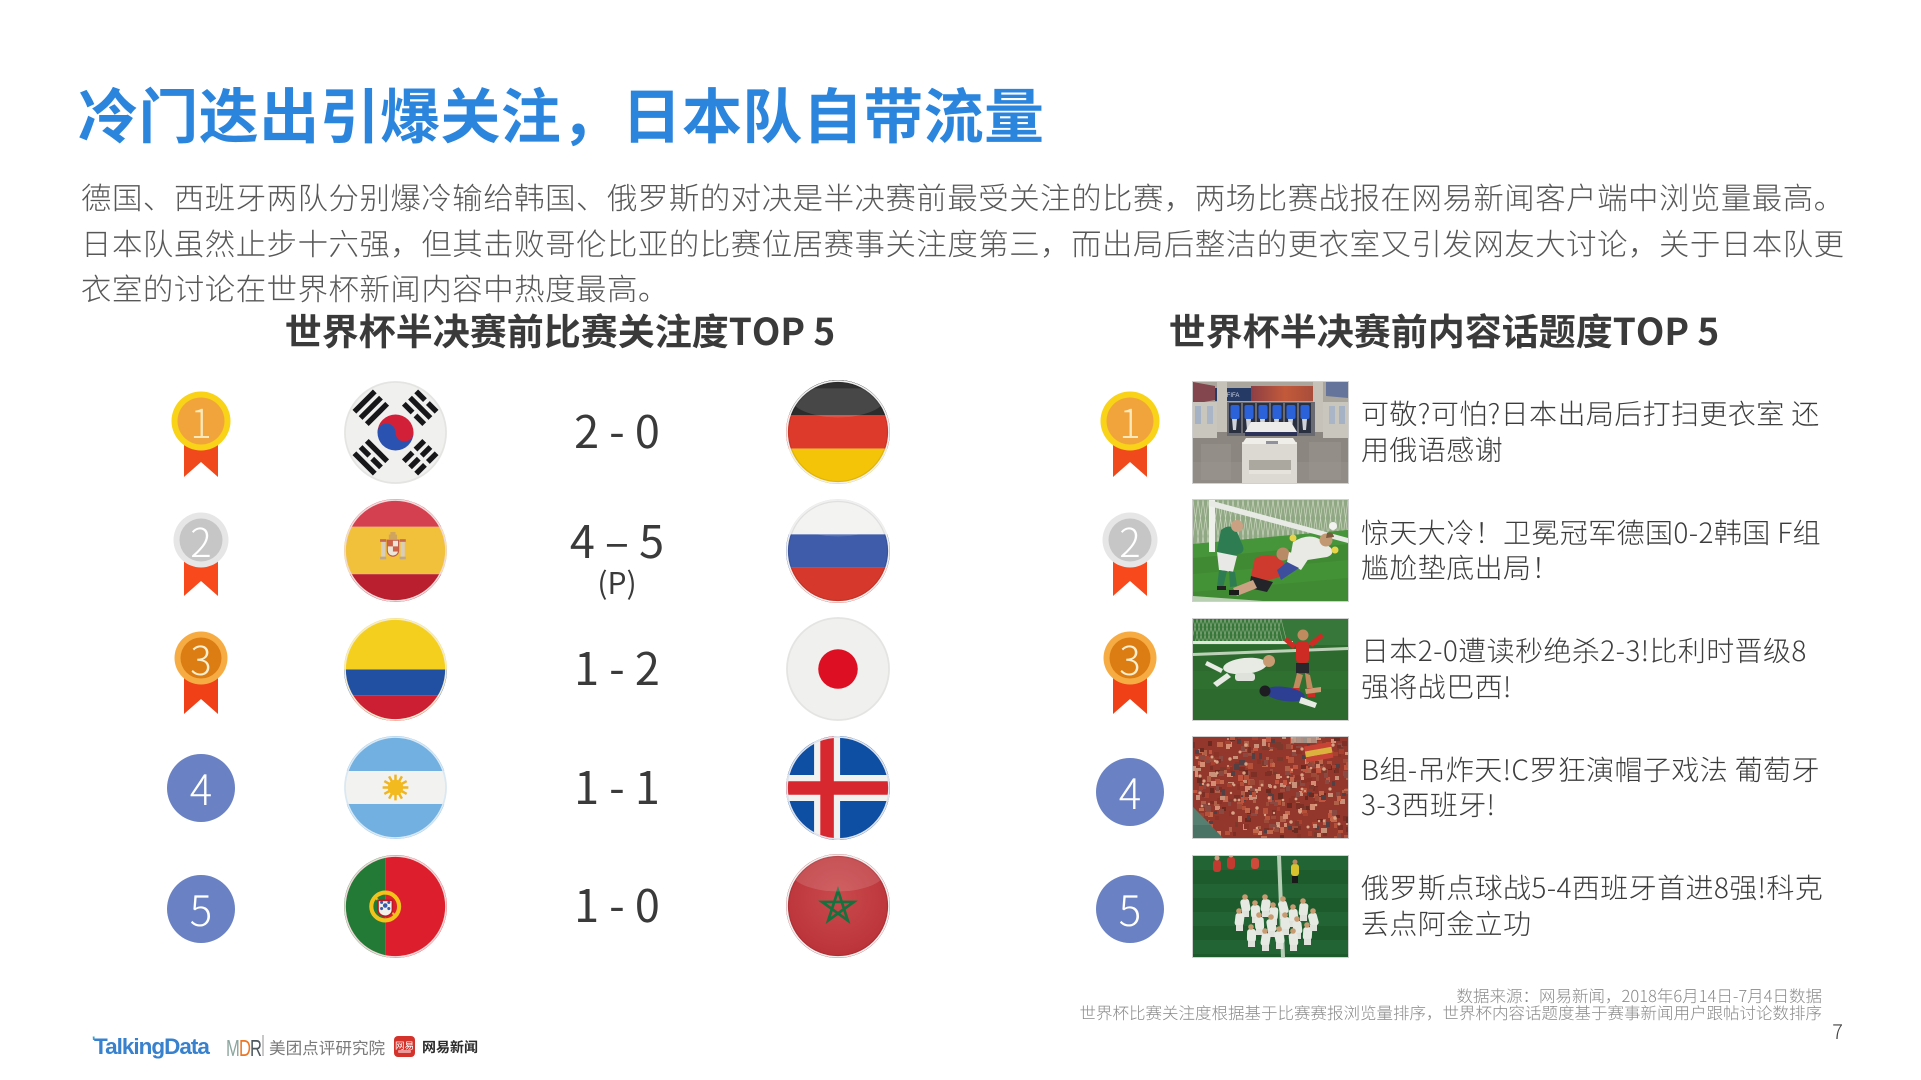 Image resolution: width=1921 pixels, height=1080 pixels. What do you see at coordinates (1233, 396) in the screenshot?
I see `svg-text: FIFA` at bounding box center [1233, 396].